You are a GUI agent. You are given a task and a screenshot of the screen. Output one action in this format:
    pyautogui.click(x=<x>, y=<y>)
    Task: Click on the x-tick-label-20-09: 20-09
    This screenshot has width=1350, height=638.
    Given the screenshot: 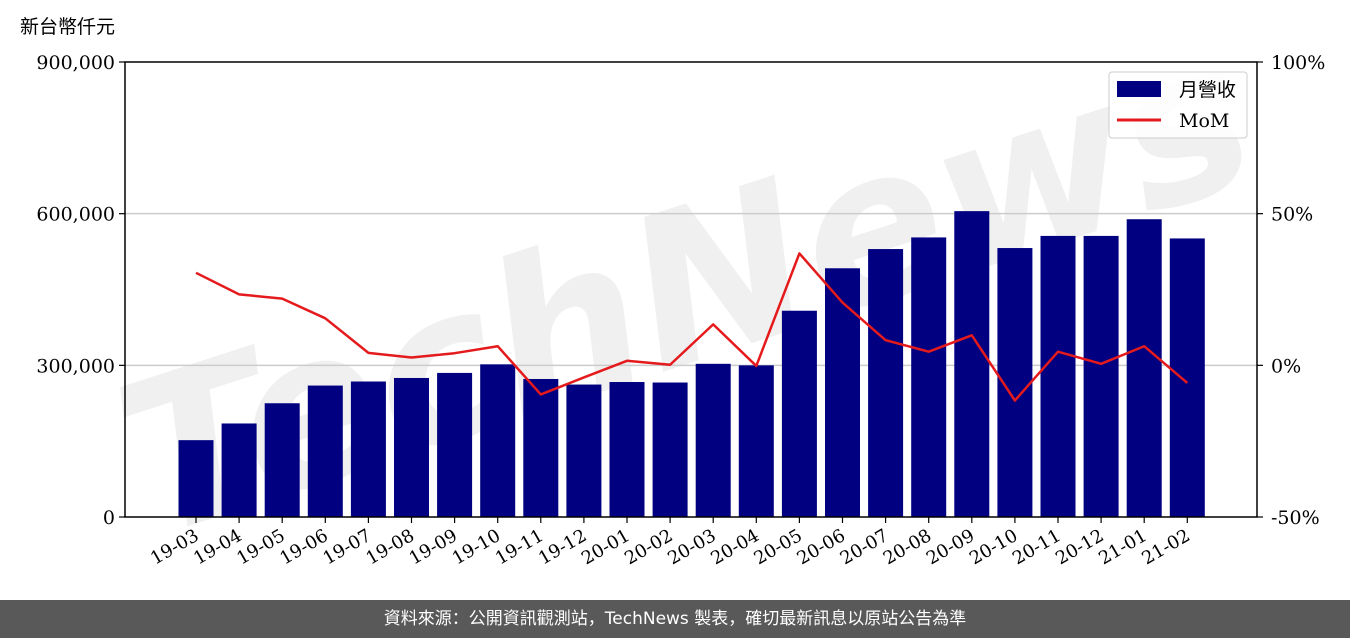 What is the action you would take?
    pyautogui.click(x=950, y=547)
    